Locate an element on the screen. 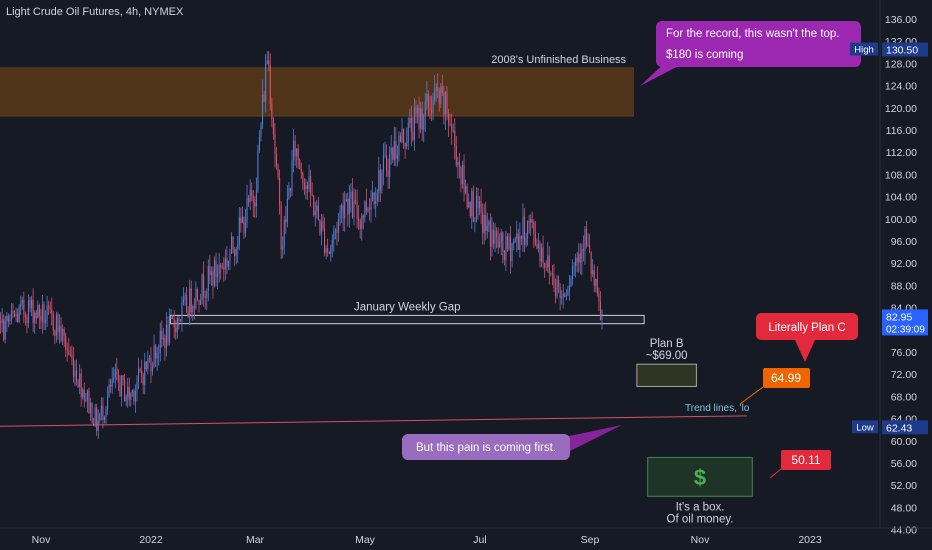 Image resolution: width=932 pixels, height=550 pixels. zone-2008-unfinished-business is located at coordinates (317, 92).